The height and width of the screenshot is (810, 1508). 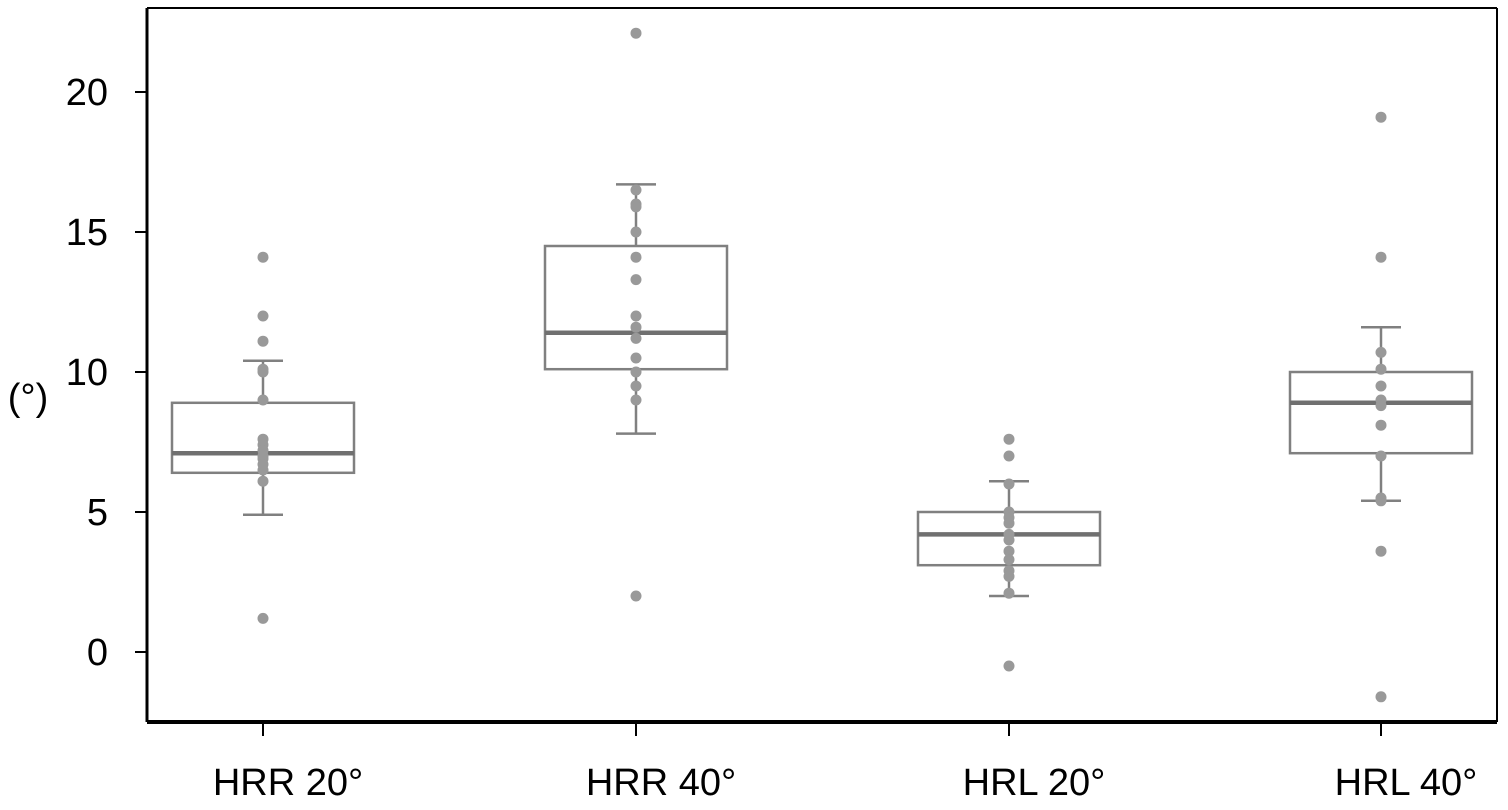 What do you see at coordinates (288, 783) in the screenshot?
I see `x-tick-label: HRR 20°` at bounding box center [288, 783].